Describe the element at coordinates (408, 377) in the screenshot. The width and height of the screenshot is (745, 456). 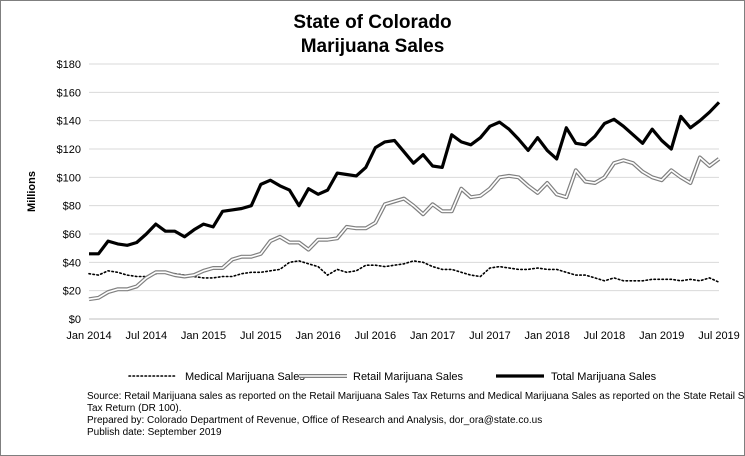
I see `legend-label-retail: Retail Marijuana Sales` at that location.